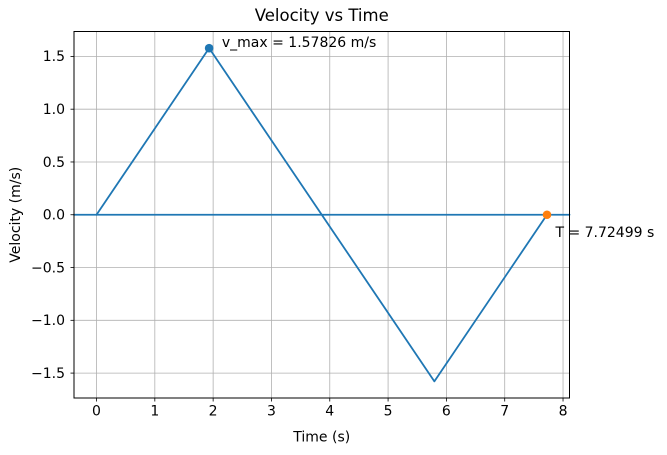  I want to click on x-tick-label: 5, so click(388, 412).